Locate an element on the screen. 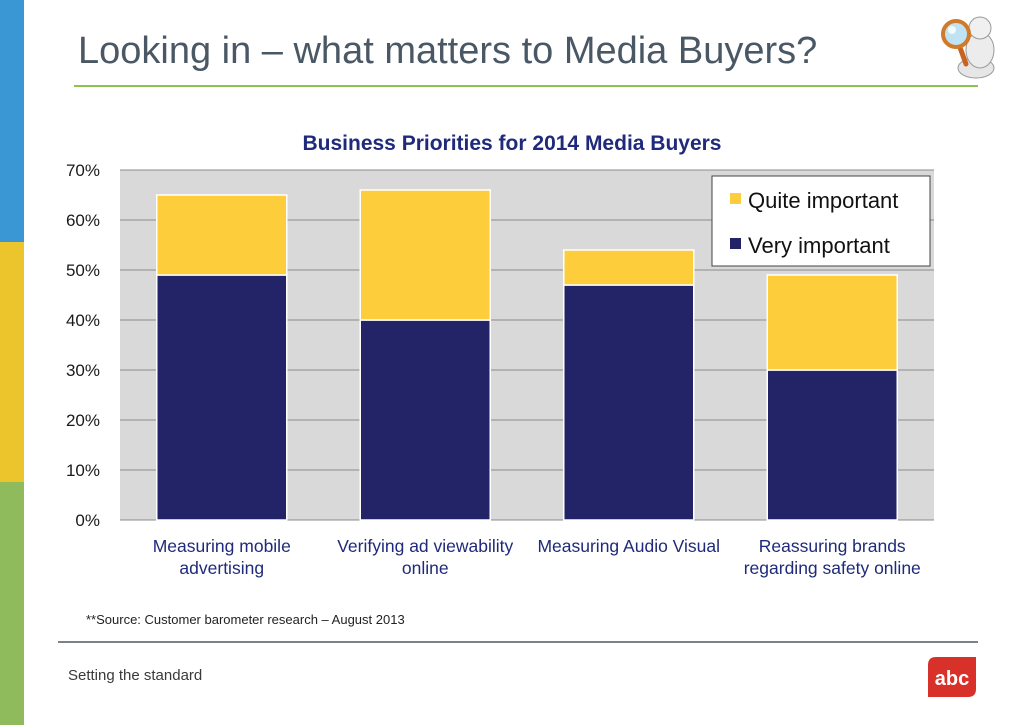  title-divider is located at coordinates (526, 86).